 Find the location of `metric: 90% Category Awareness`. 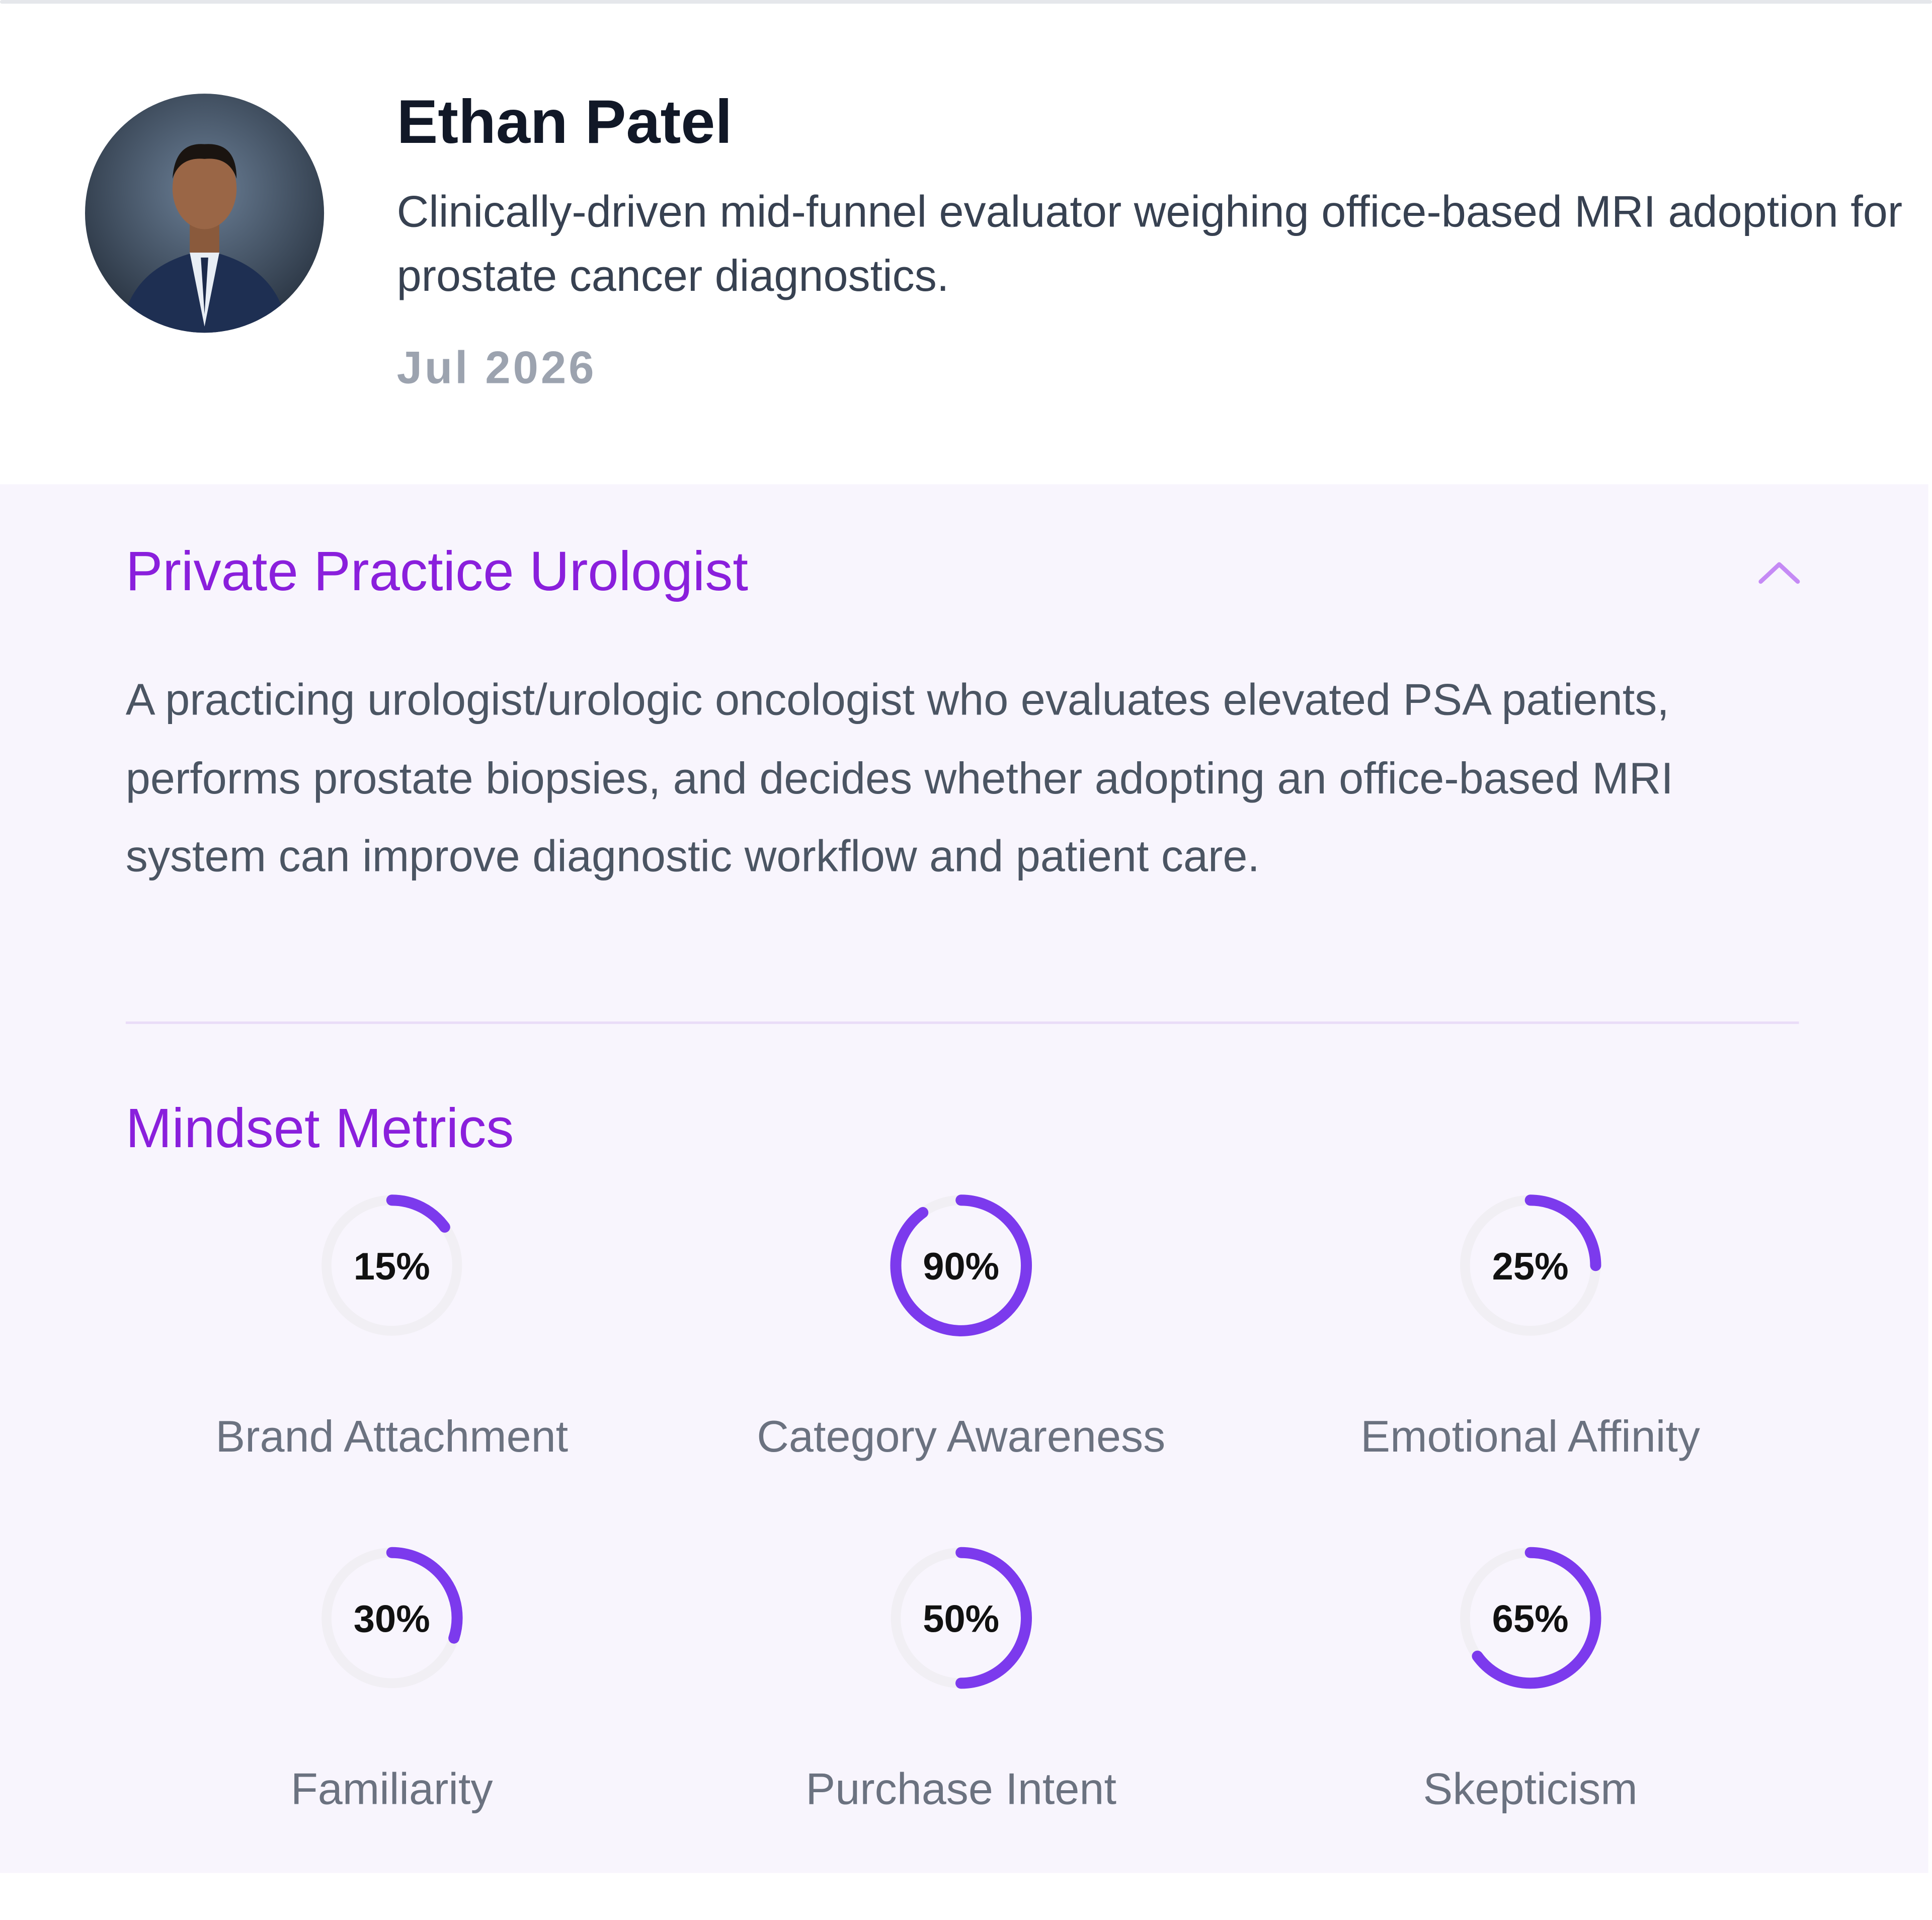

metric: 90% Category Awareness is located at coordinates (961, 1326).